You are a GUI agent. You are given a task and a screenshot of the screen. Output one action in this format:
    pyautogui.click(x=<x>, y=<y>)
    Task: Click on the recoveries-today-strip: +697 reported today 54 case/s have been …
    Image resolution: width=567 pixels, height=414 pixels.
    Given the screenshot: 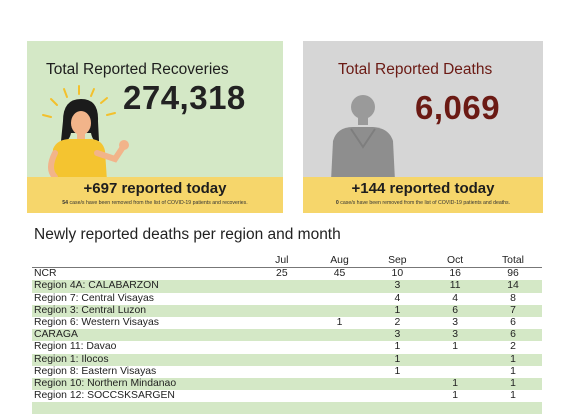 What is the action you would take?
    pyautogui.click(x=155, y=195)
    